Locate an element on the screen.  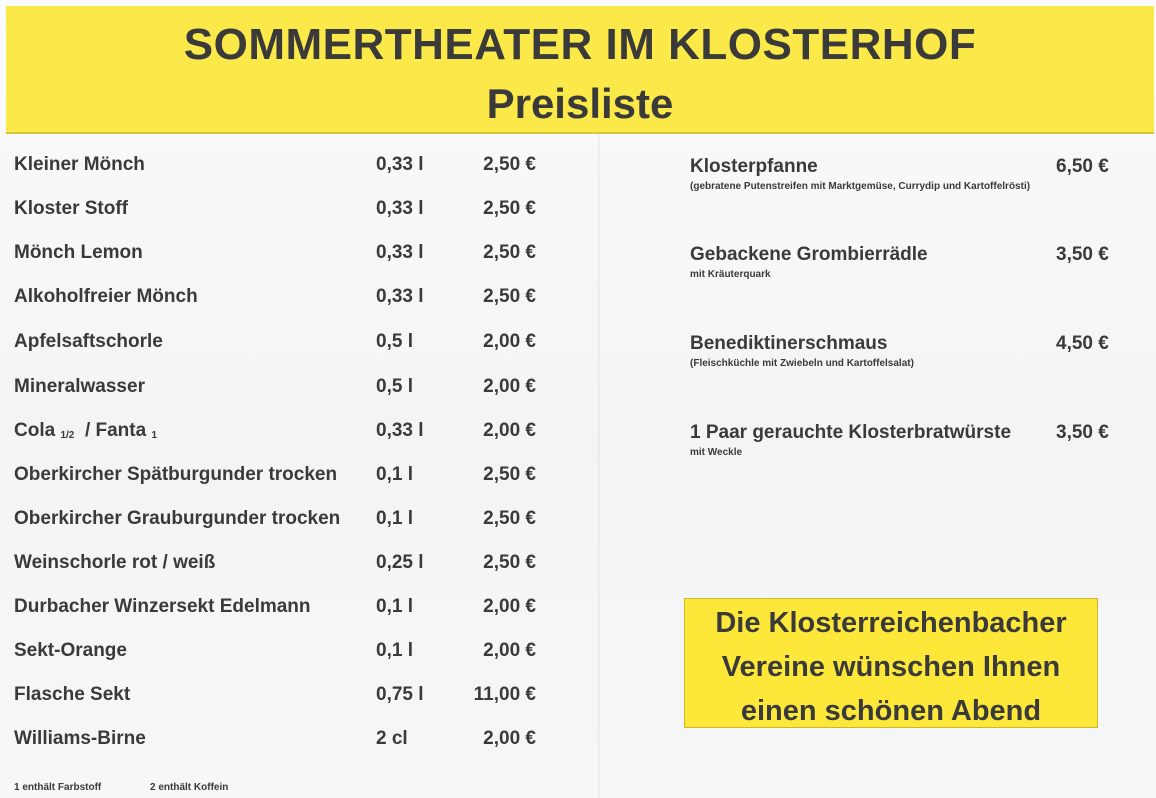
drink-name: Apfelsaftschorle is located at coordinates (88, 341).